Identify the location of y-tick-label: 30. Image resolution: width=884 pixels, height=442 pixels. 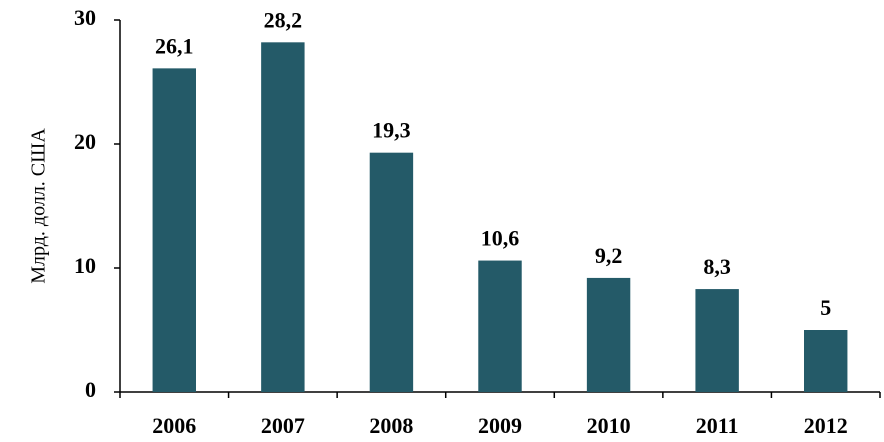
(85, 17).